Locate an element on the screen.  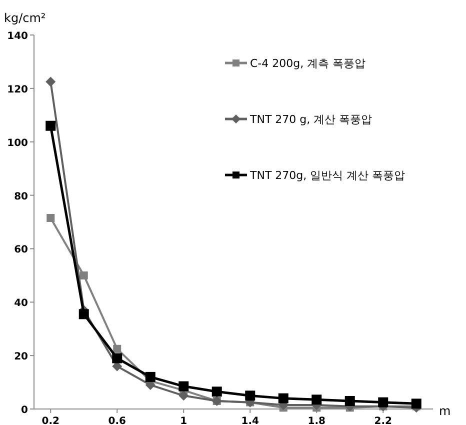
x-axis-title: m is located at coordinates (445, 411).